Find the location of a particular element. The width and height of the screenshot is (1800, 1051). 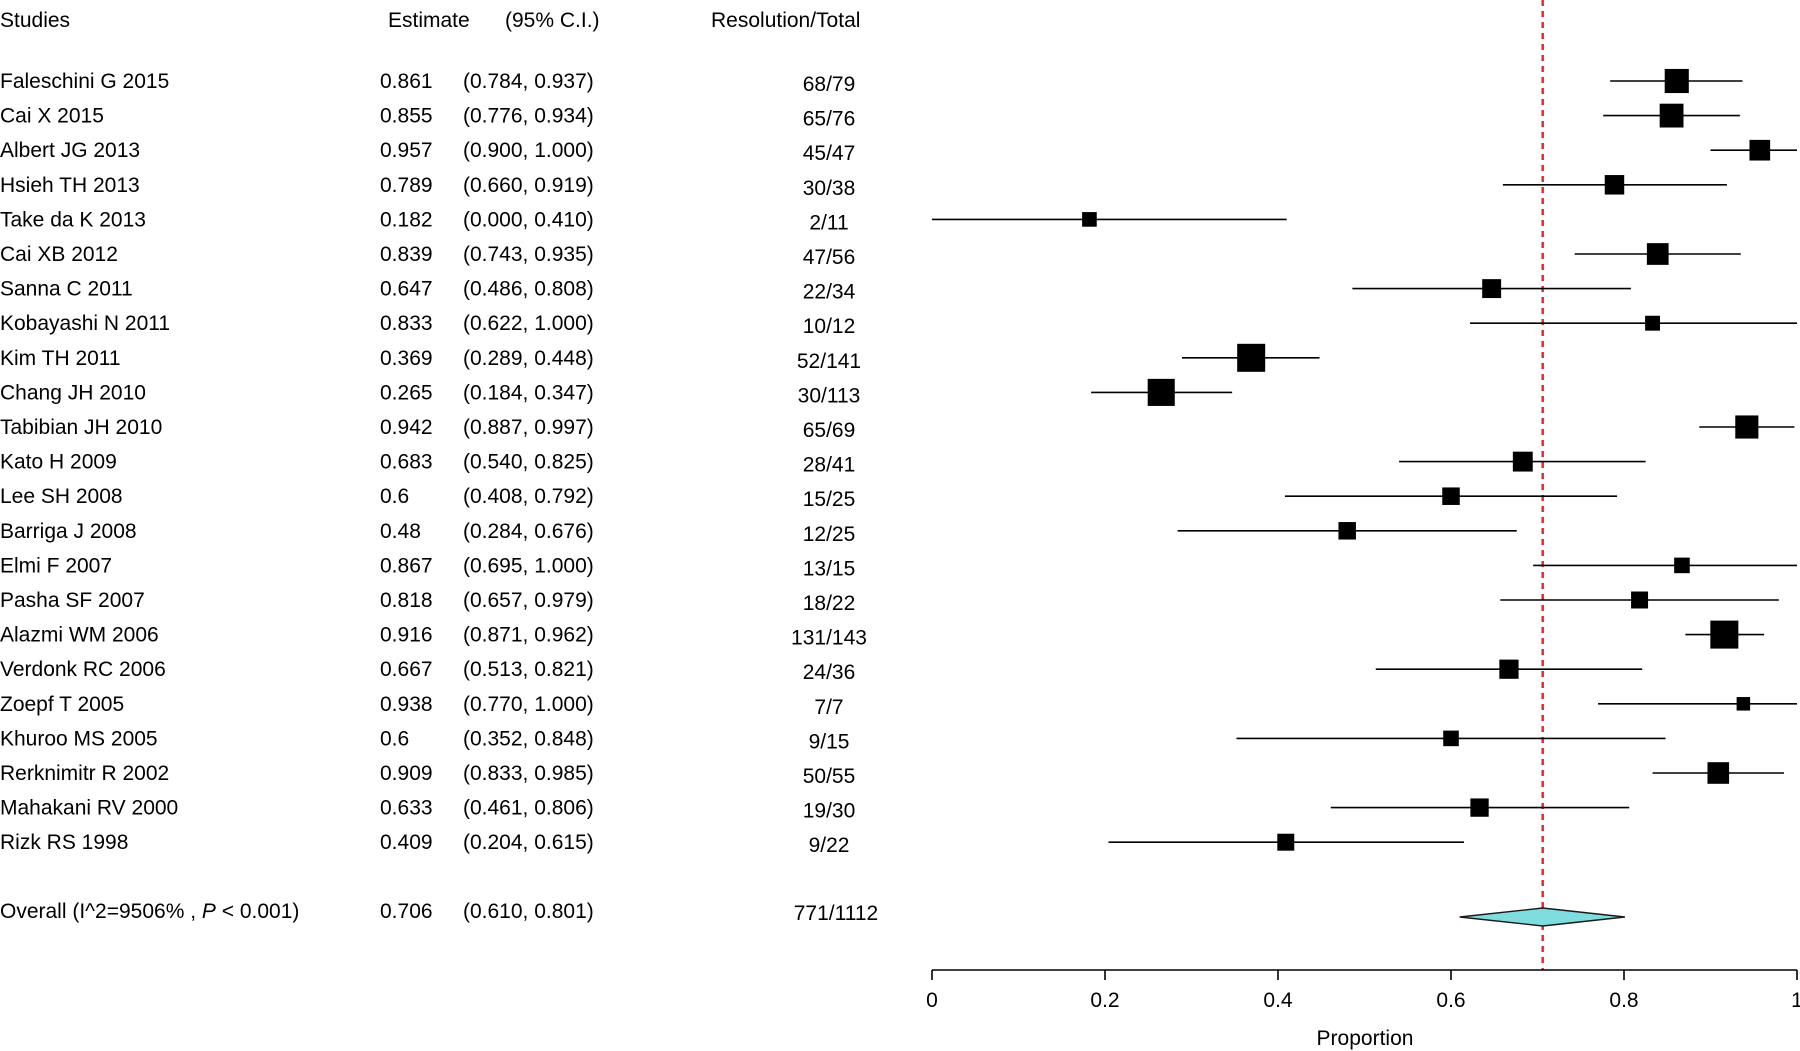

study-resolution-total: 47/56 is located at coordinates (829, 257).